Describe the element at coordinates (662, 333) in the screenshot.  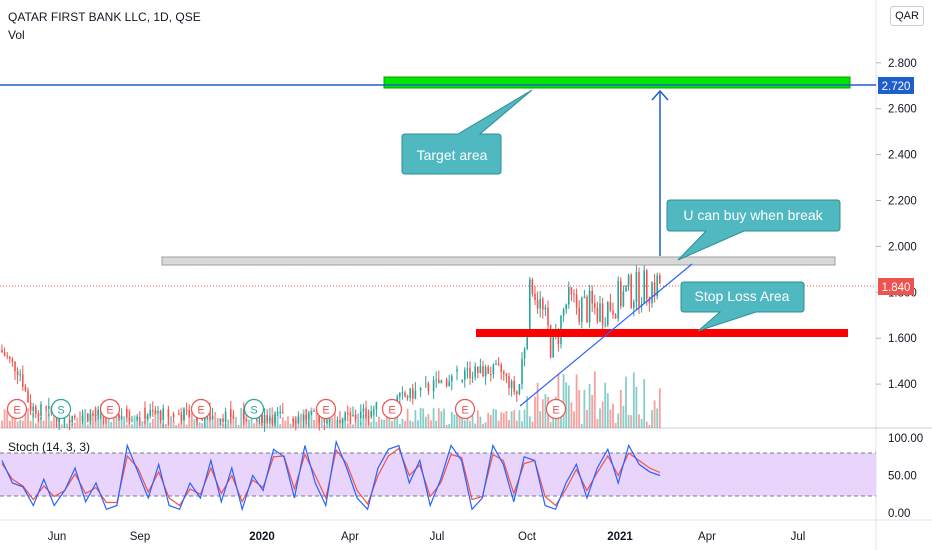
I see `stop-loss-zone` at that location.